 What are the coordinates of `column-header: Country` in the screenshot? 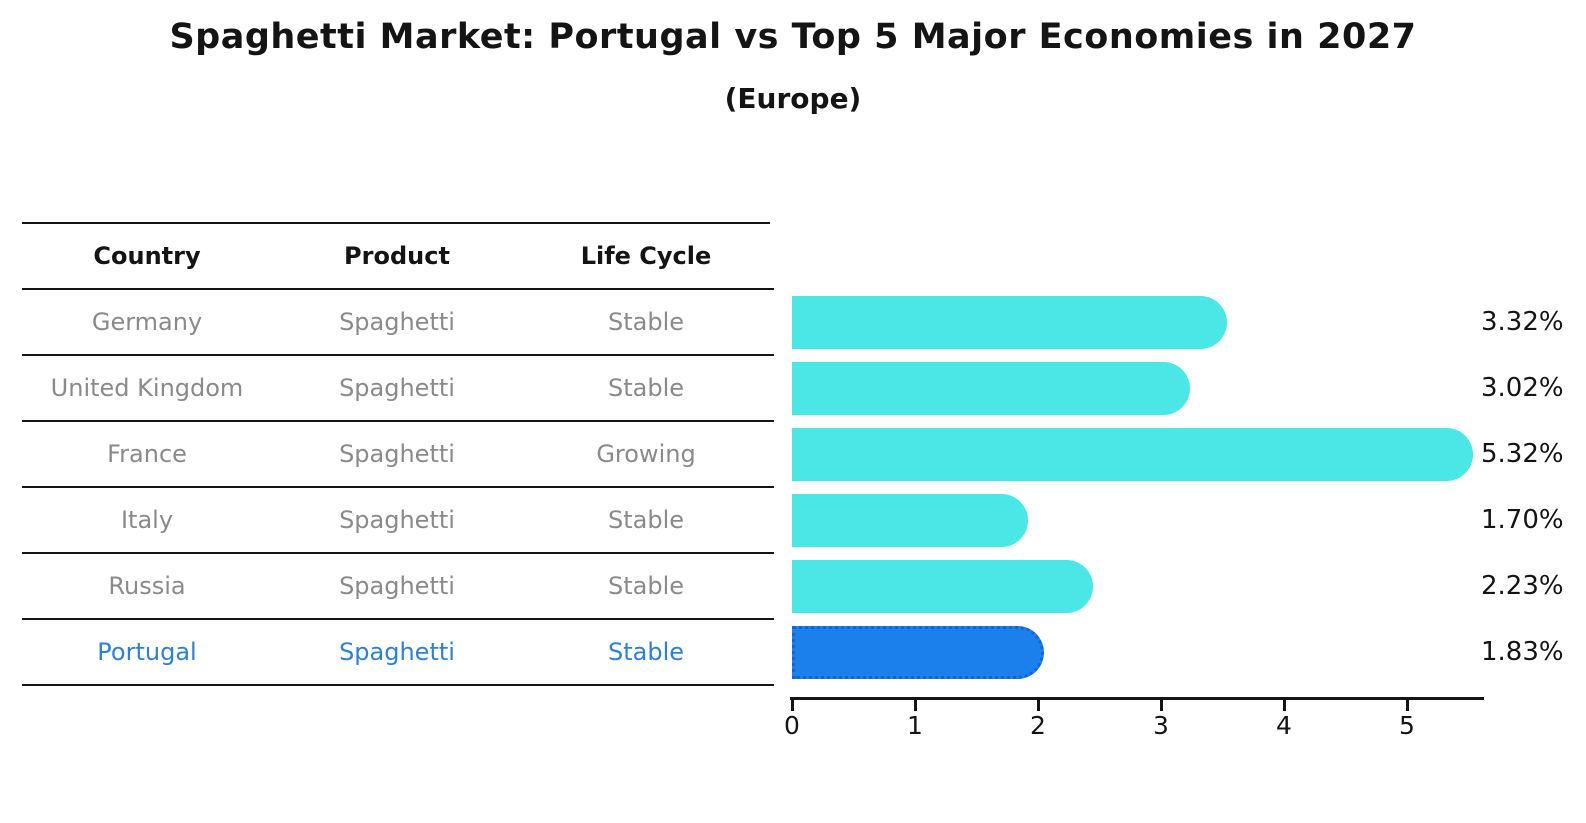 It's located at (147, 256).